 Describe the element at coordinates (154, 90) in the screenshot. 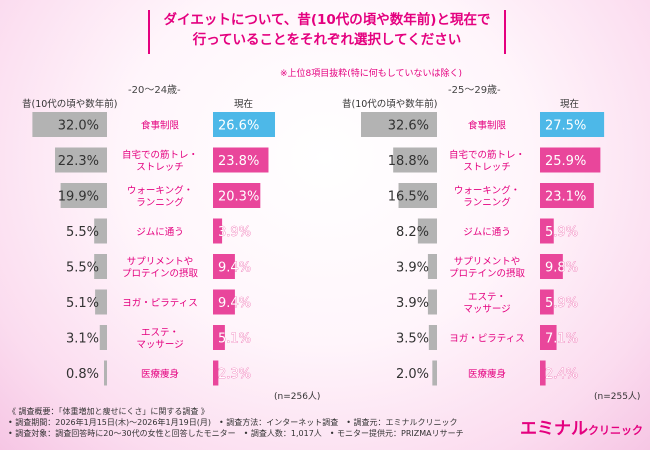

I see `panel-title-1: -20～24歳-` at that location.